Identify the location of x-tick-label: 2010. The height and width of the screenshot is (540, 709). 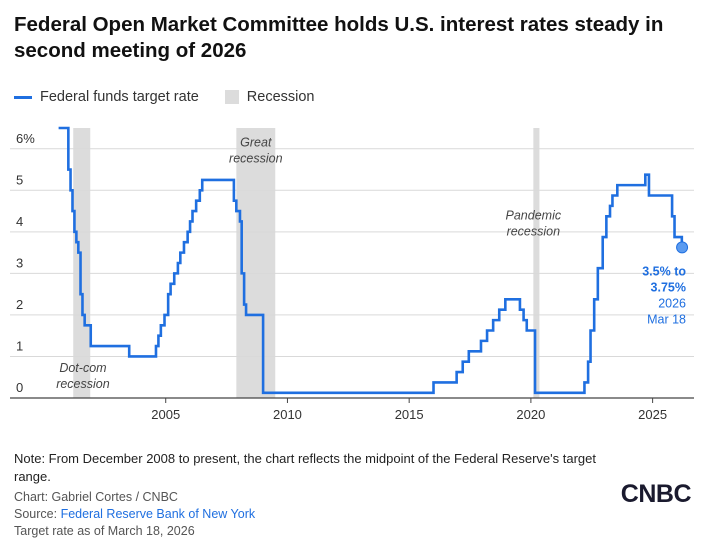
(287, 414).